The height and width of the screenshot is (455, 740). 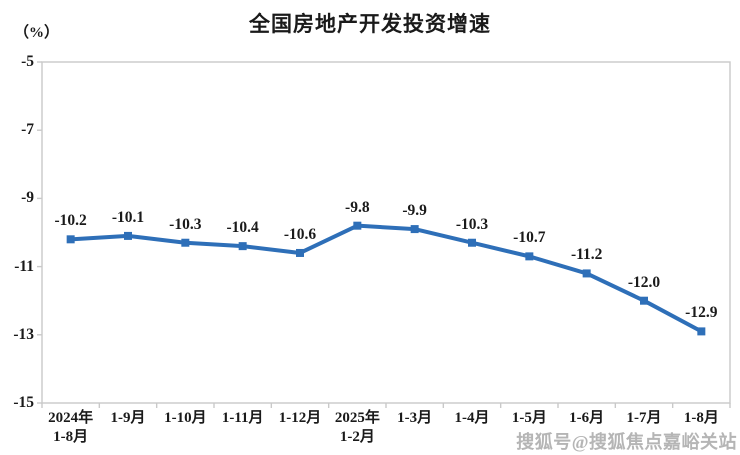 I want to click on y-axis-unit-label: （%）, so click(x=37, y=33).